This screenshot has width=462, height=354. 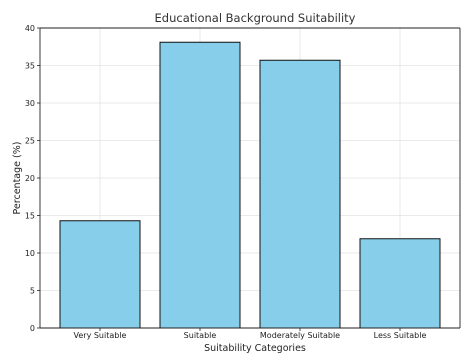 What do you see at coordinates (30, 253) in the screenshot?
I see `y-tick-label-2: 10` at bounding box center [30, 253].